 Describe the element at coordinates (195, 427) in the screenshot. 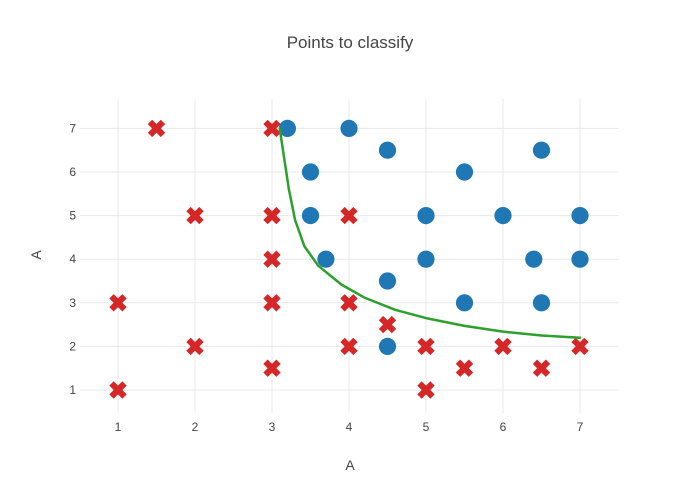

I see `x-tick-label: 2` at that location.